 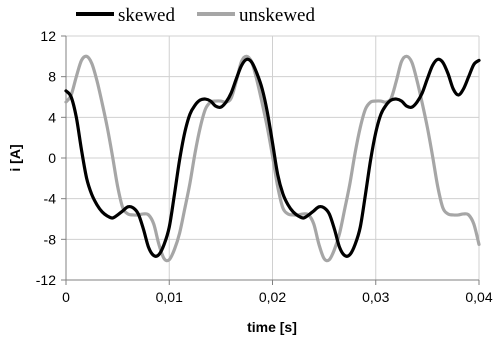 I want to click on x-tick-label: 0,03, so click(x=375, y=297).